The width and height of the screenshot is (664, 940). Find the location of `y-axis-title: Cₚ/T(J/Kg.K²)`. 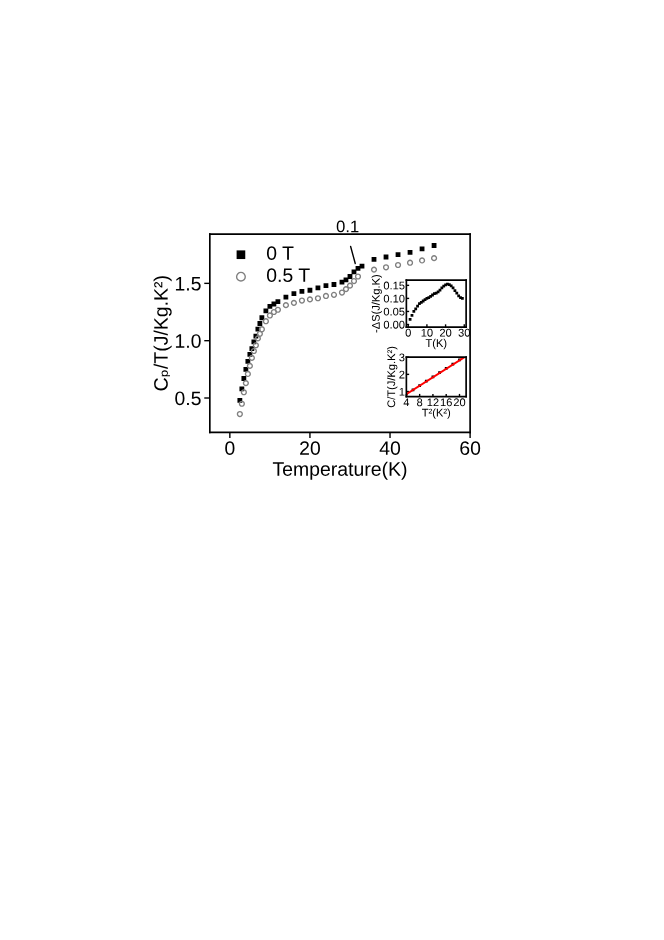

y-axis-title: Cₚ/T(J/Kg.K²) is located at coordinates (162, 333).